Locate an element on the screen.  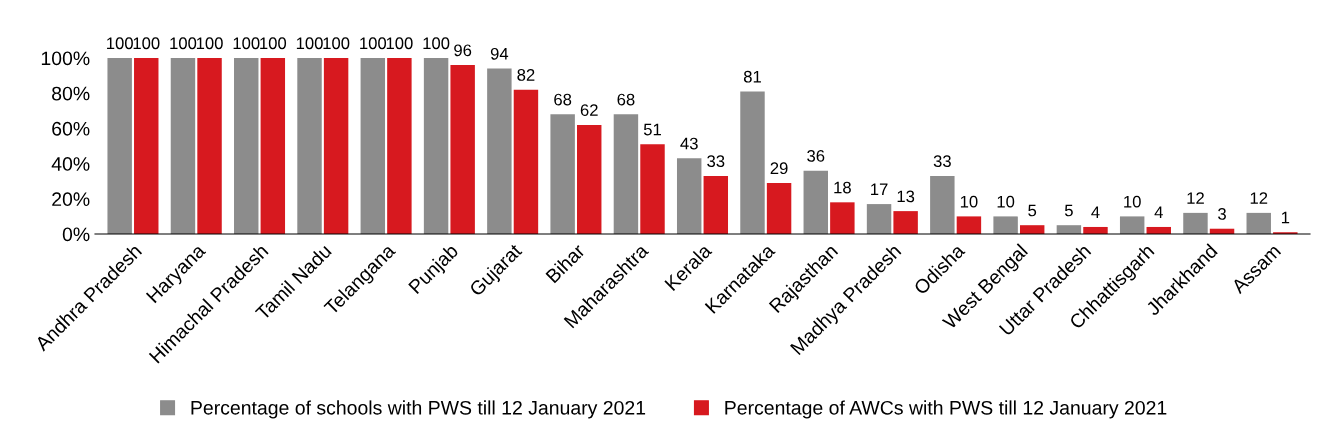
data-label: 94 is located at coordinates (499, 53).